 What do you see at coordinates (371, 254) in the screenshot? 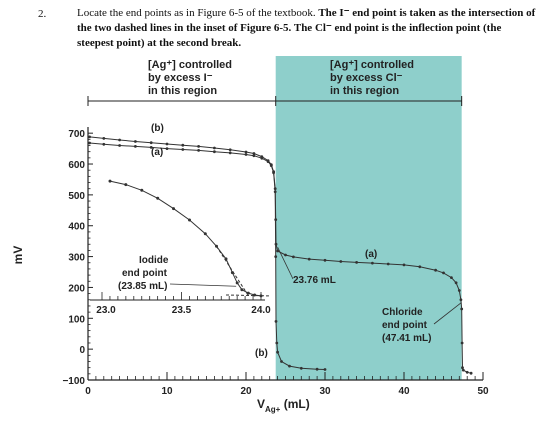
I see `label-a-right: (a)` at bounding box center [371, 254].